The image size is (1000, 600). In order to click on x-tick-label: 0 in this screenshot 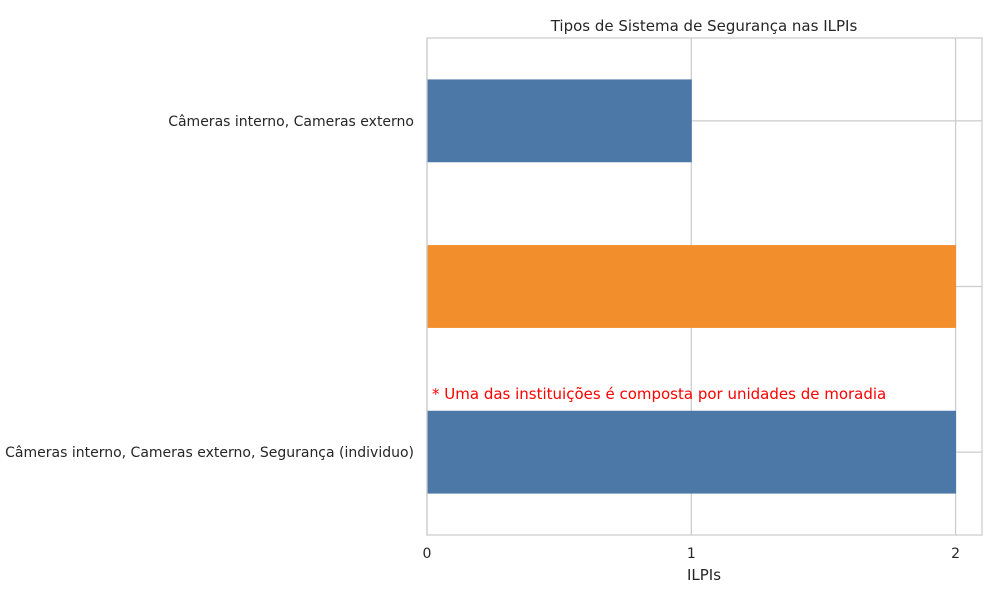, I will do `click(427, 554)`.